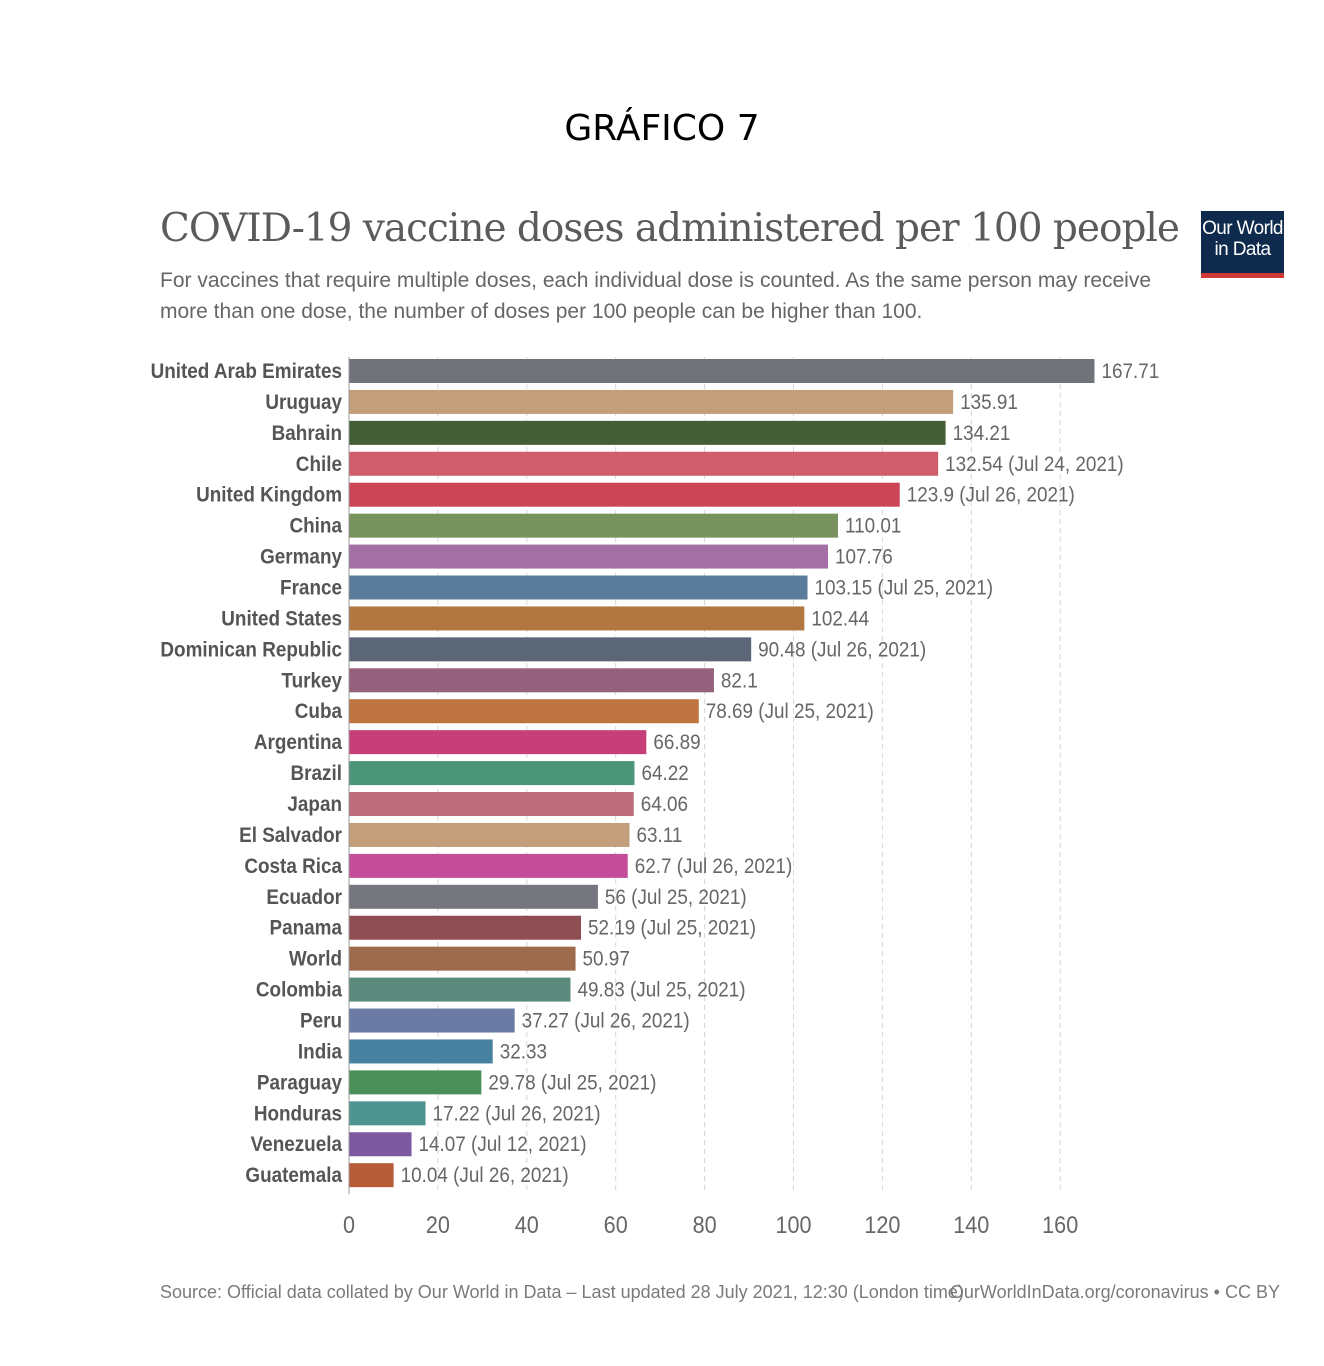 The height and width of the screenshot is (1366, 1324). Describe the element at coordinates (523, 1052) in the screenshot. I see `value-label: 32.33` at that location.